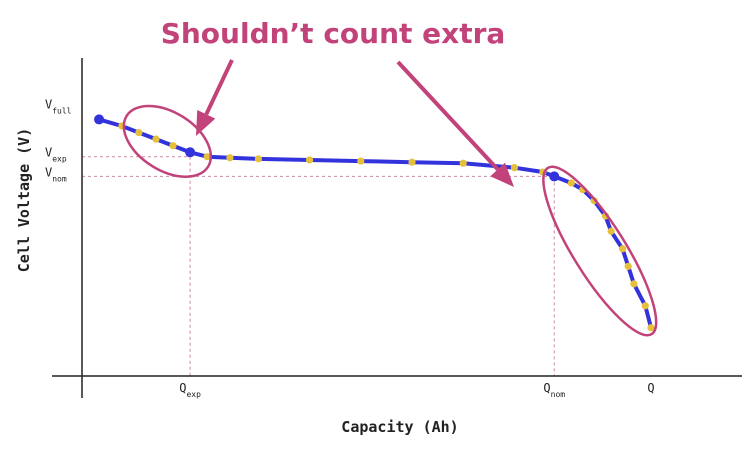  Describe the element at coordinates (58, 106) in the screenshot. I see `y-tick-label: Vfull` at that location.